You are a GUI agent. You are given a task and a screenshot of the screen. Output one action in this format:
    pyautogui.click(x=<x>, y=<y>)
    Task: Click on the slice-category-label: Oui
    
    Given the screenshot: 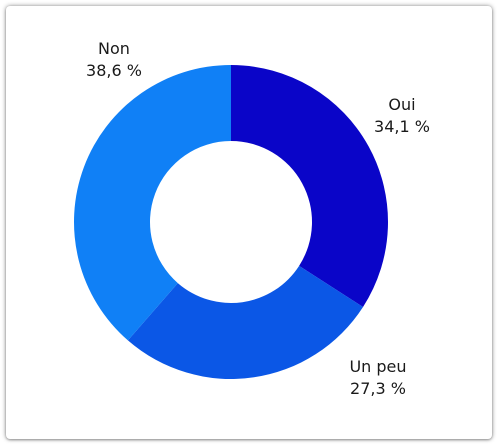 What is the action you would take?
    pyautogui.click(x=401, y=104)
    